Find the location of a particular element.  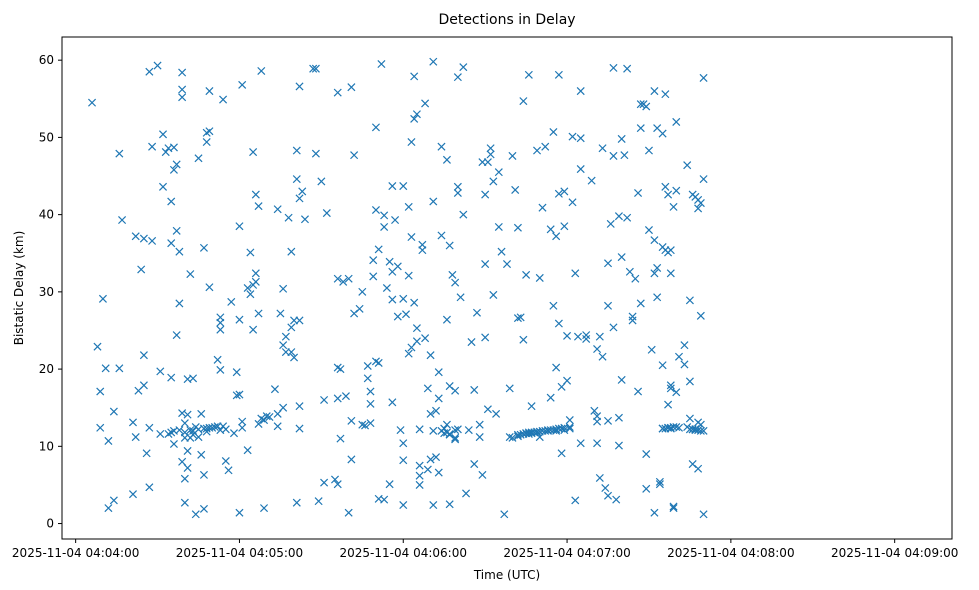

y-axis-label: Bistatic Delay (km) is located at coordinates (19, 288).